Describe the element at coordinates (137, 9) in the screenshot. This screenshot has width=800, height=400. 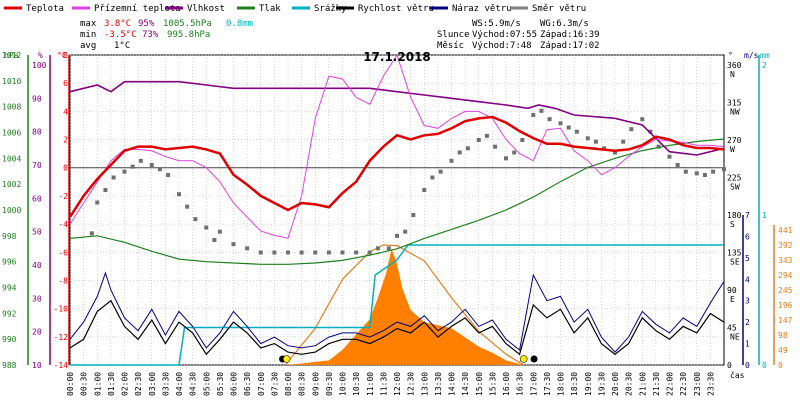
I see `legend-label: Přízemní teplota` at that location.